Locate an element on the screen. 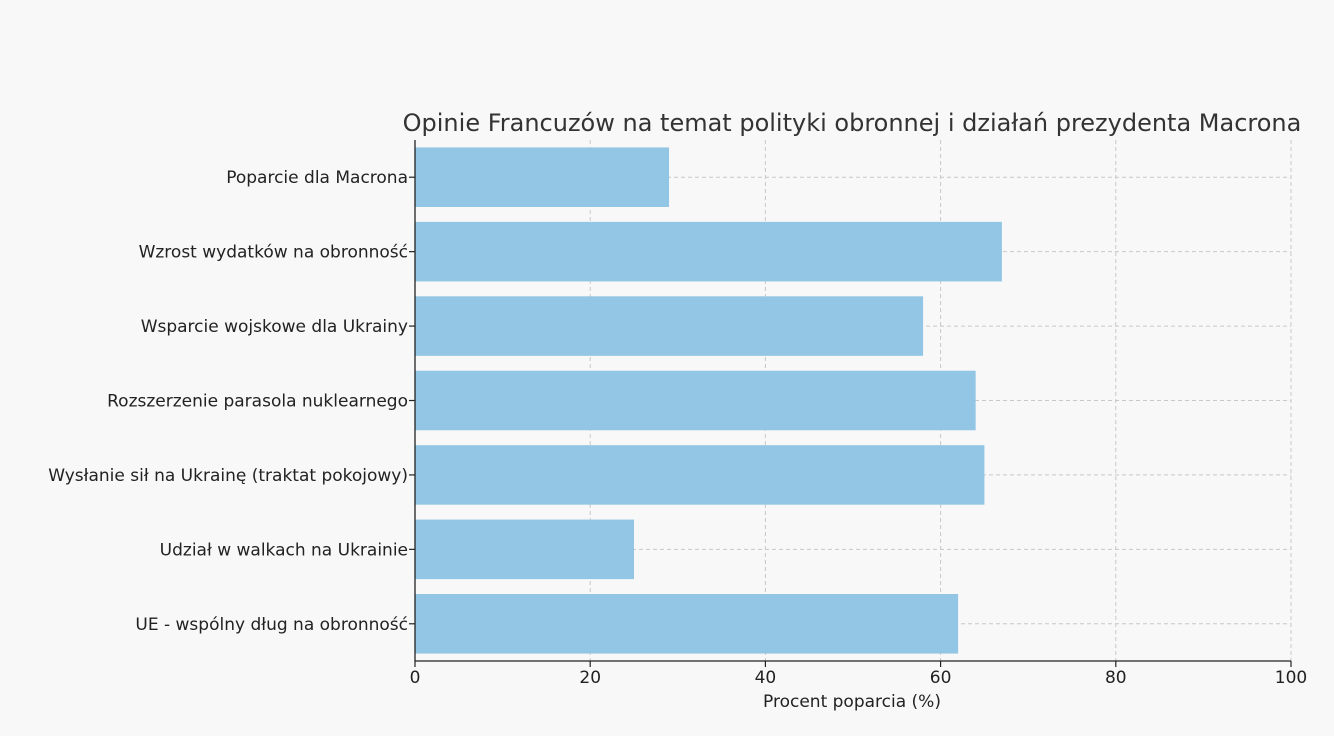  y-tick-label: UE - wspólny dług na obronność is located at coordinates (271, 625).